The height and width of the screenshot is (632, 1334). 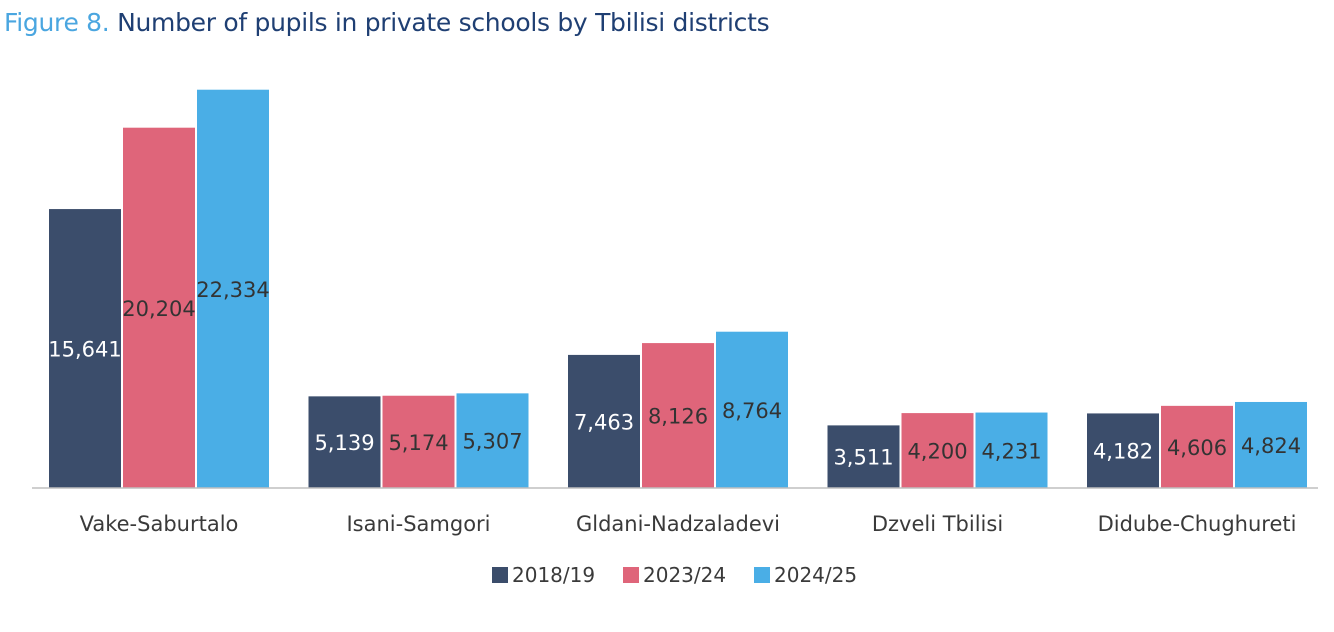 I want to click on bar-2024-25-vake-saburtalo, so click(x=233, y=289).